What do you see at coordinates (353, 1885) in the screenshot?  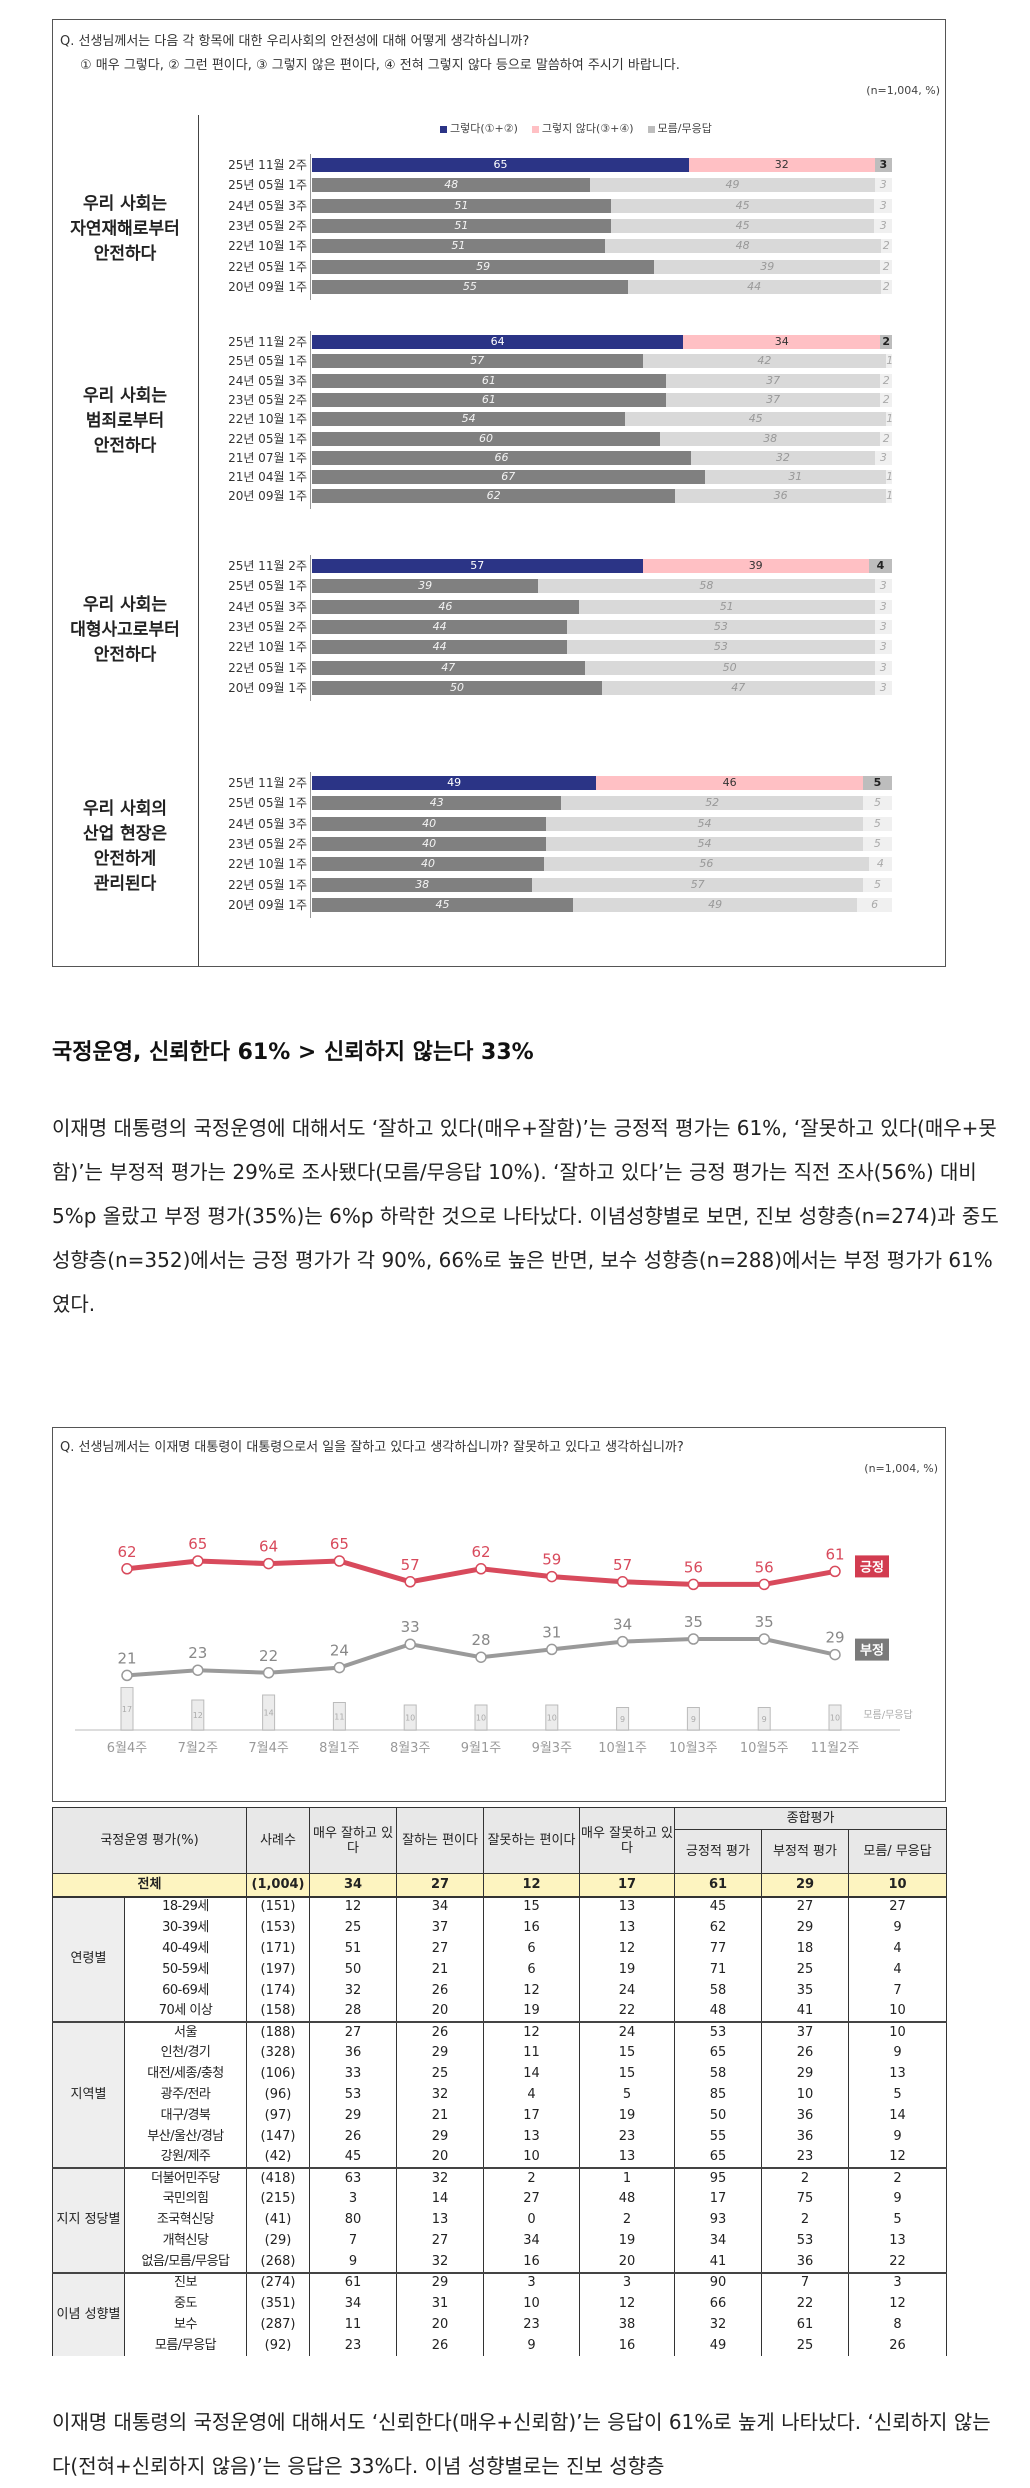 I see `cell-value: 34` at bounding box center [353, 1885].